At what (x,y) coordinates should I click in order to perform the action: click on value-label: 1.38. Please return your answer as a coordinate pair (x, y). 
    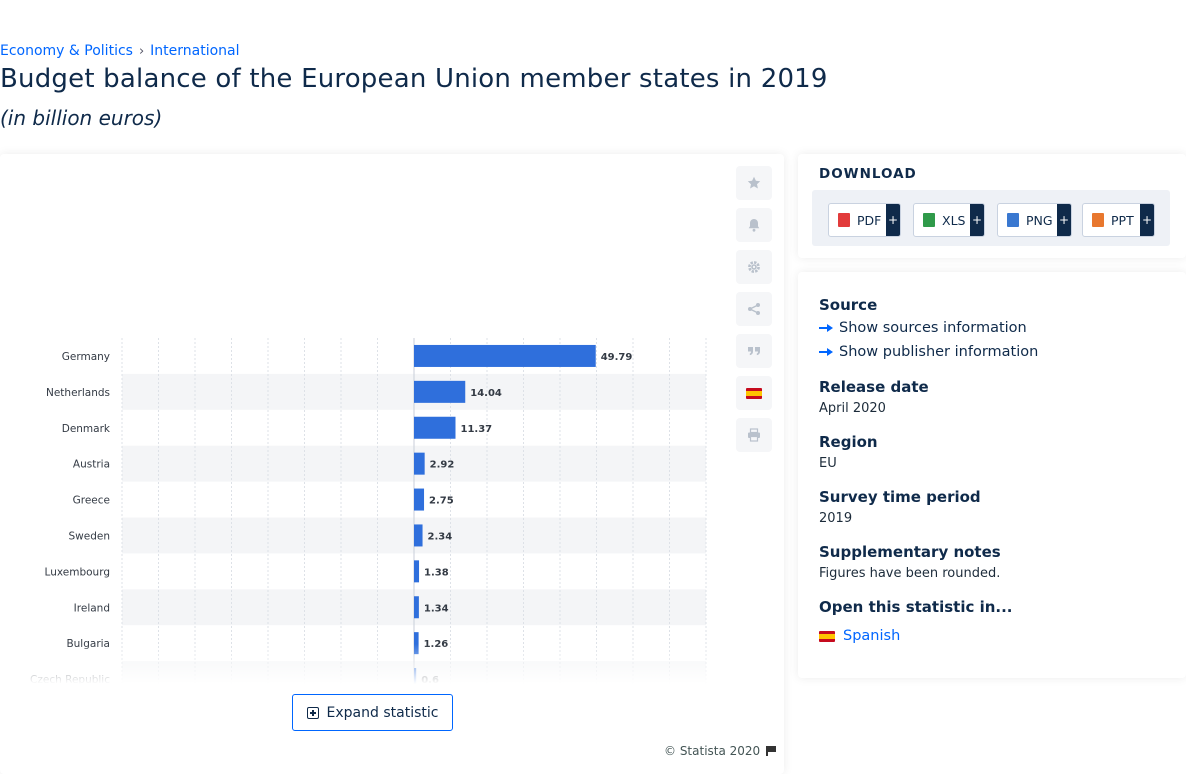
    Looking at the image, I should click on (436, 572).